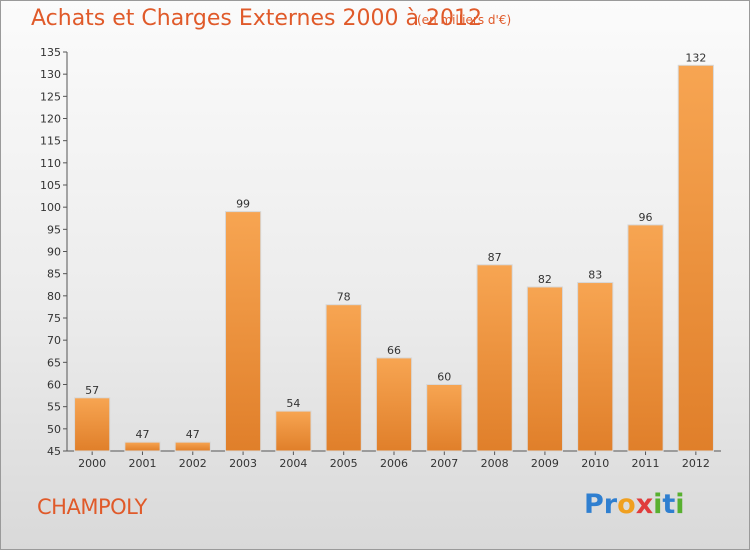  I want to click on y-tick-label: 75, so click(54, 318).